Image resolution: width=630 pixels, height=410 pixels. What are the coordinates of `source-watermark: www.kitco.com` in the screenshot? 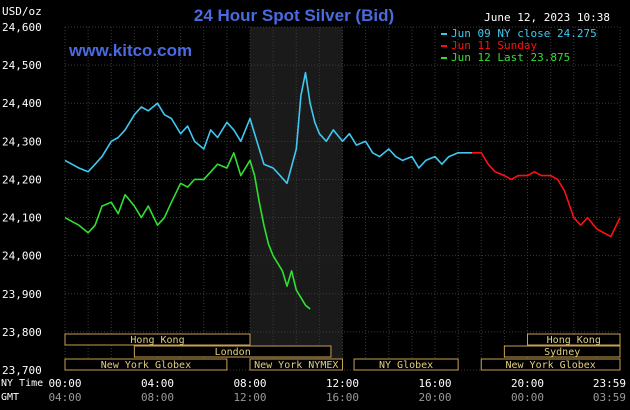 It's located at (130, 50).